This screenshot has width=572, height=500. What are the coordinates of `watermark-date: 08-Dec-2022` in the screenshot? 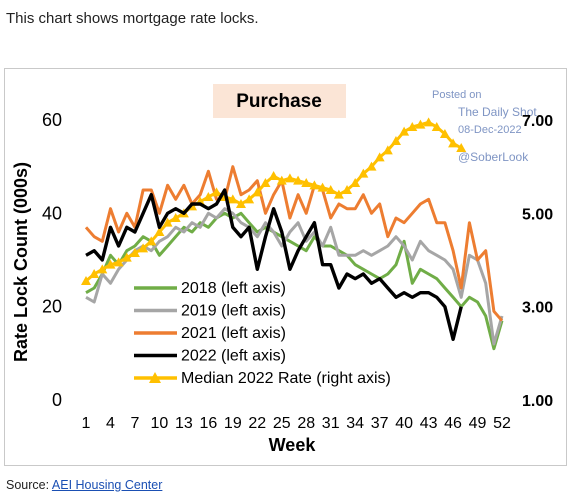 It's located at (490, 130).